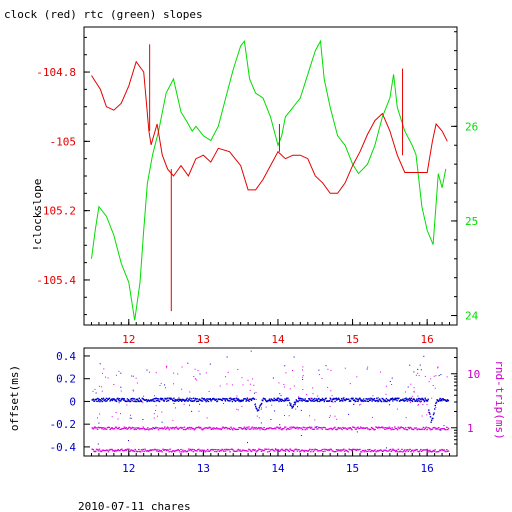  What do you see at coordinates (14, 398) in the screenshot?
I see `bottom-y-axis-label: offset(ms)` at bounding box center [14, 398].